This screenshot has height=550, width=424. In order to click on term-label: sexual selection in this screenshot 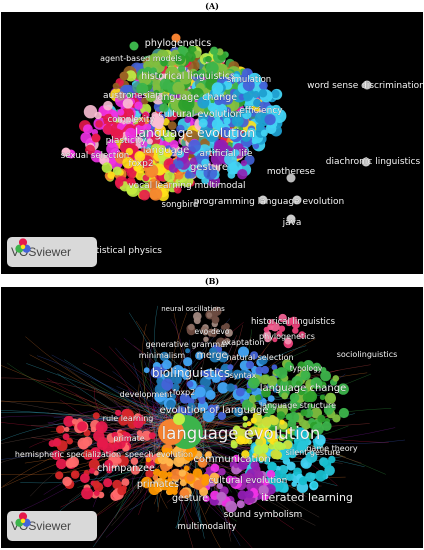, I will do `click(95, 156)`.